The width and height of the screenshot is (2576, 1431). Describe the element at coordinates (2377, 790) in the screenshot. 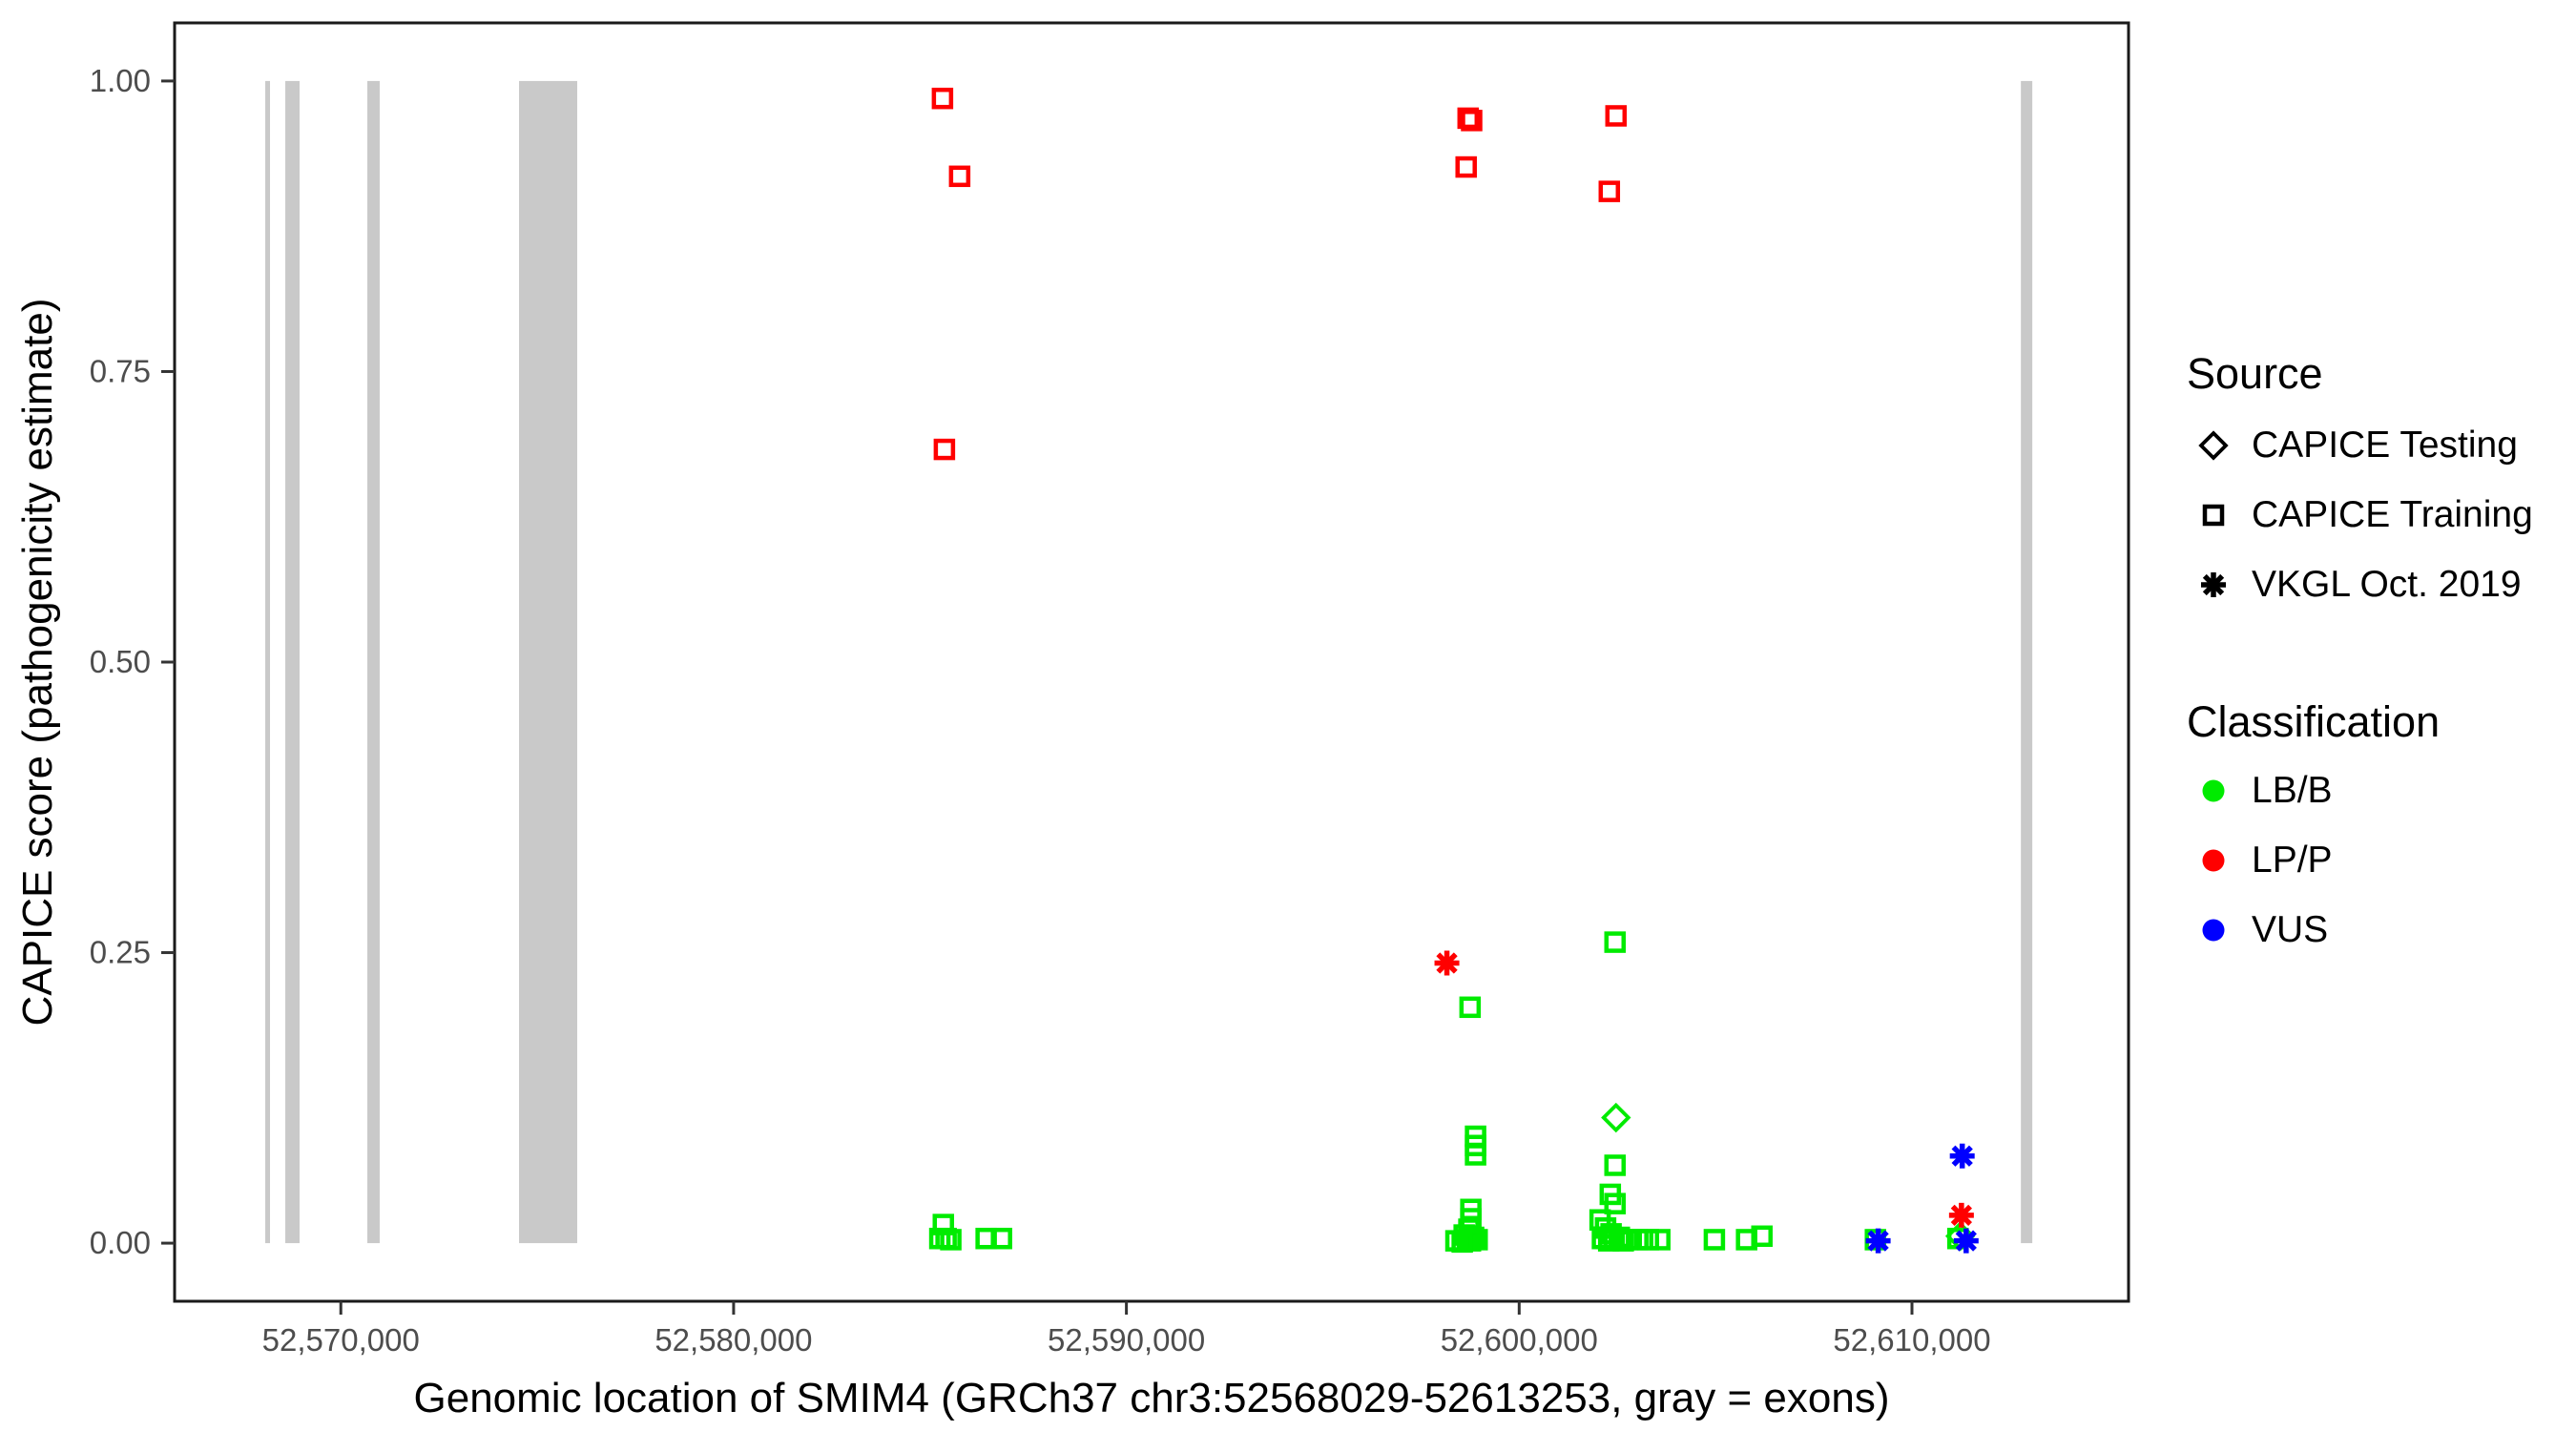

I see `legend-item: LB/B` at that location.